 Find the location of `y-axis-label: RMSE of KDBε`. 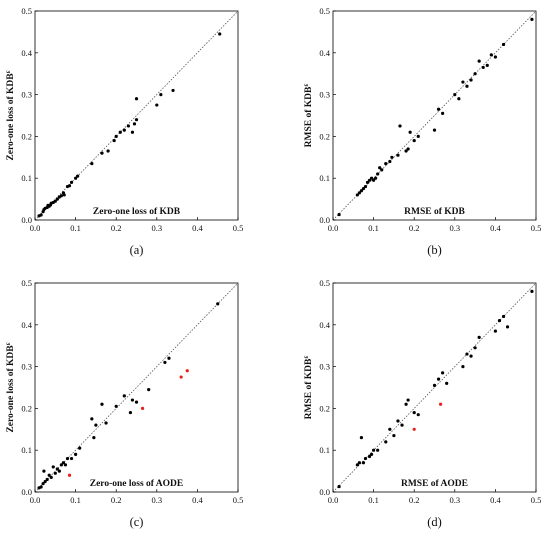

y-axis-label: RMSE of KDBε is located at coordinates (308, 116).